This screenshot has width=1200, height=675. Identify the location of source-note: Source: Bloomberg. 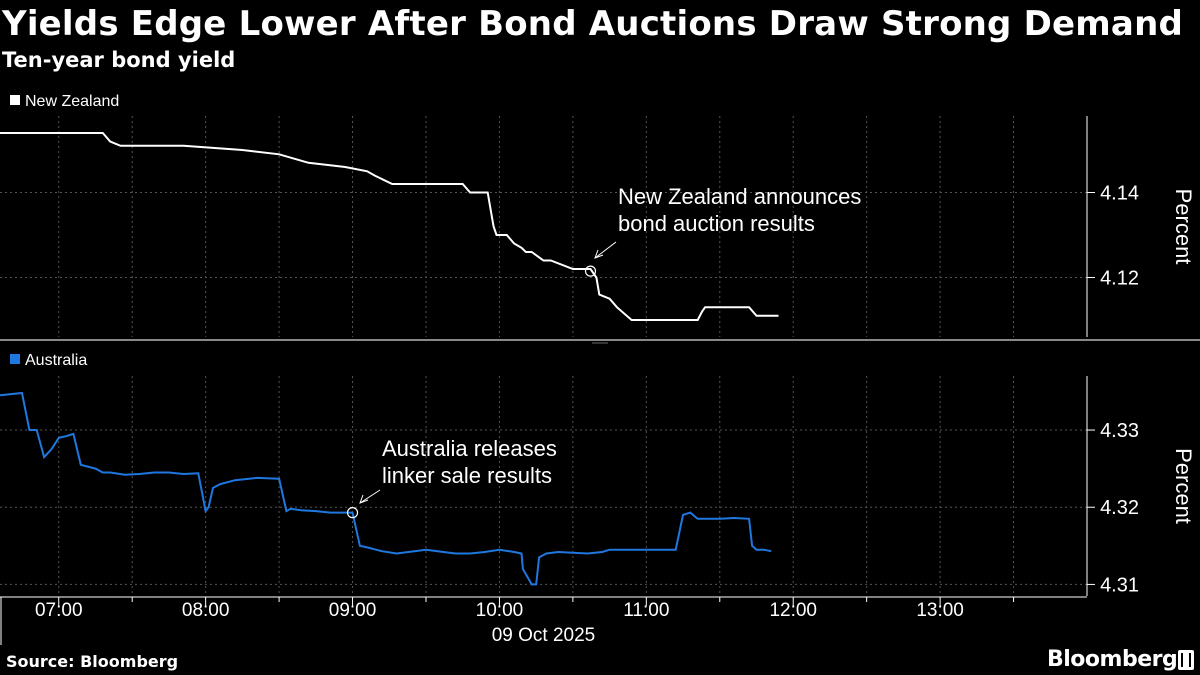
(92, 661).